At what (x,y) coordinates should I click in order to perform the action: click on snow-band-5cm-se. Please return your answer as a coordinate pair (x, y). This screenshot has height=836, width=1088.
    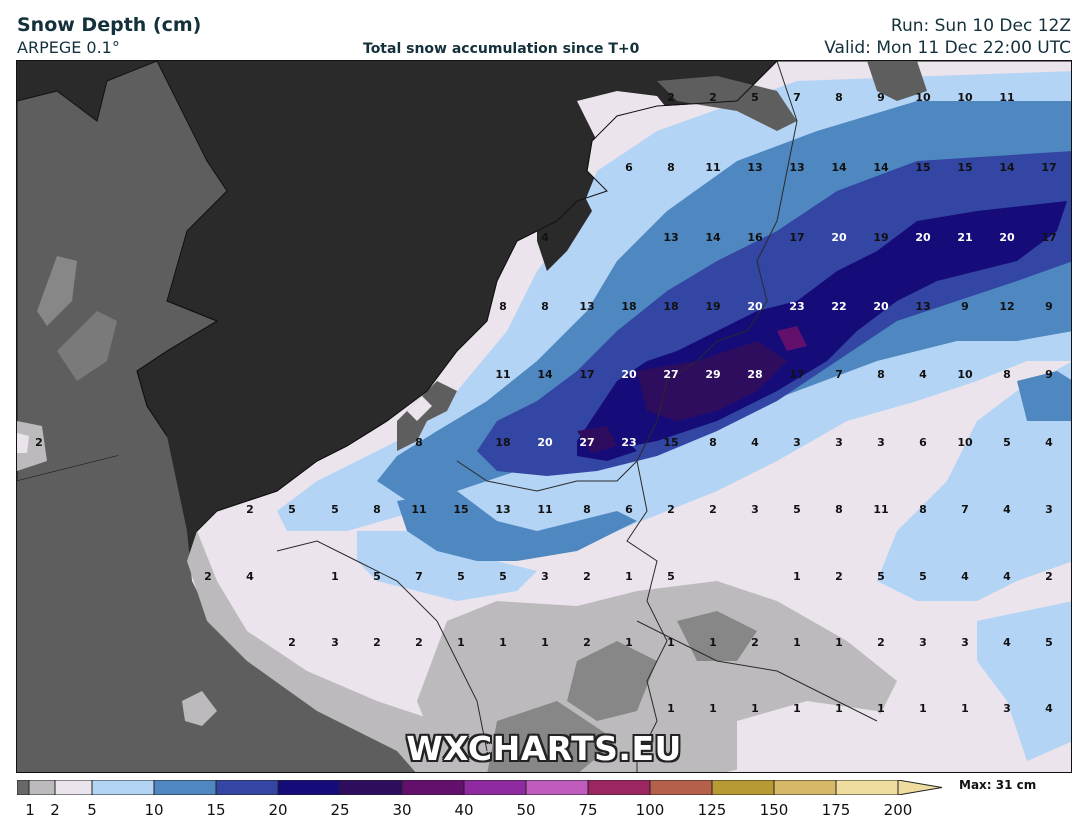
    Looking at the image, I should click on (1024, 681).